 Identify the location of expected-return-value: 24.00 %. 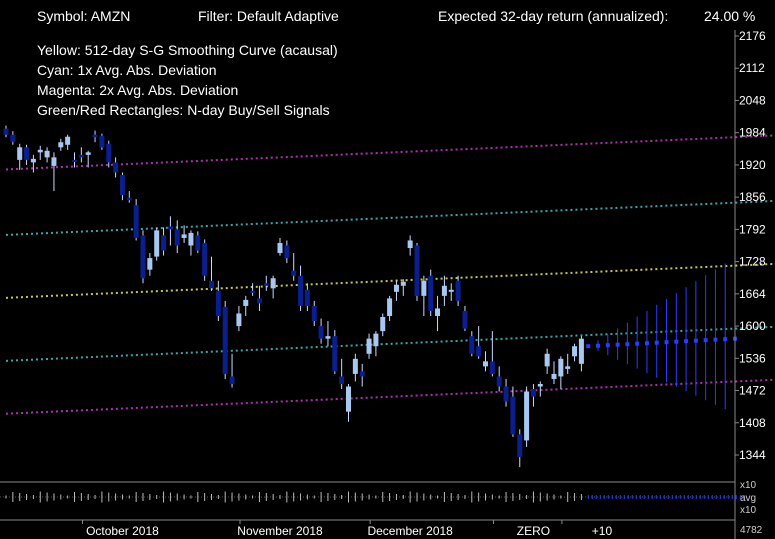
(730, 16).